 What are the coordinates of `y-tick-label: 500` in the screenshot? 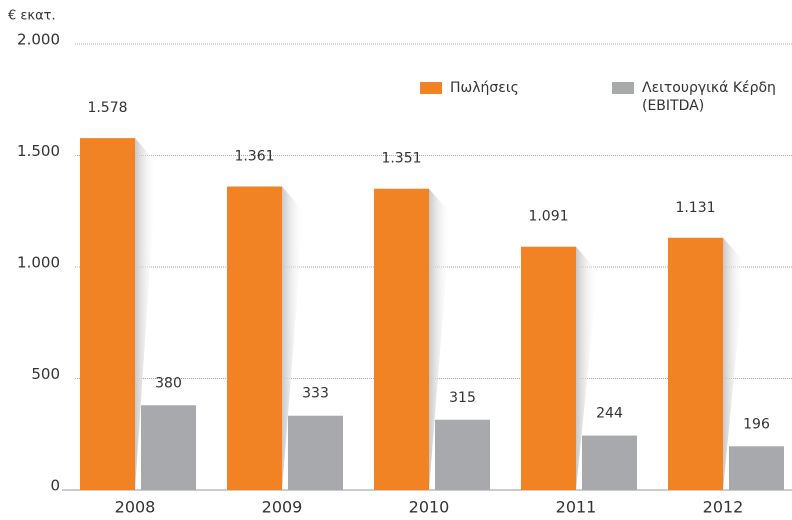 It's located at (45, 374).